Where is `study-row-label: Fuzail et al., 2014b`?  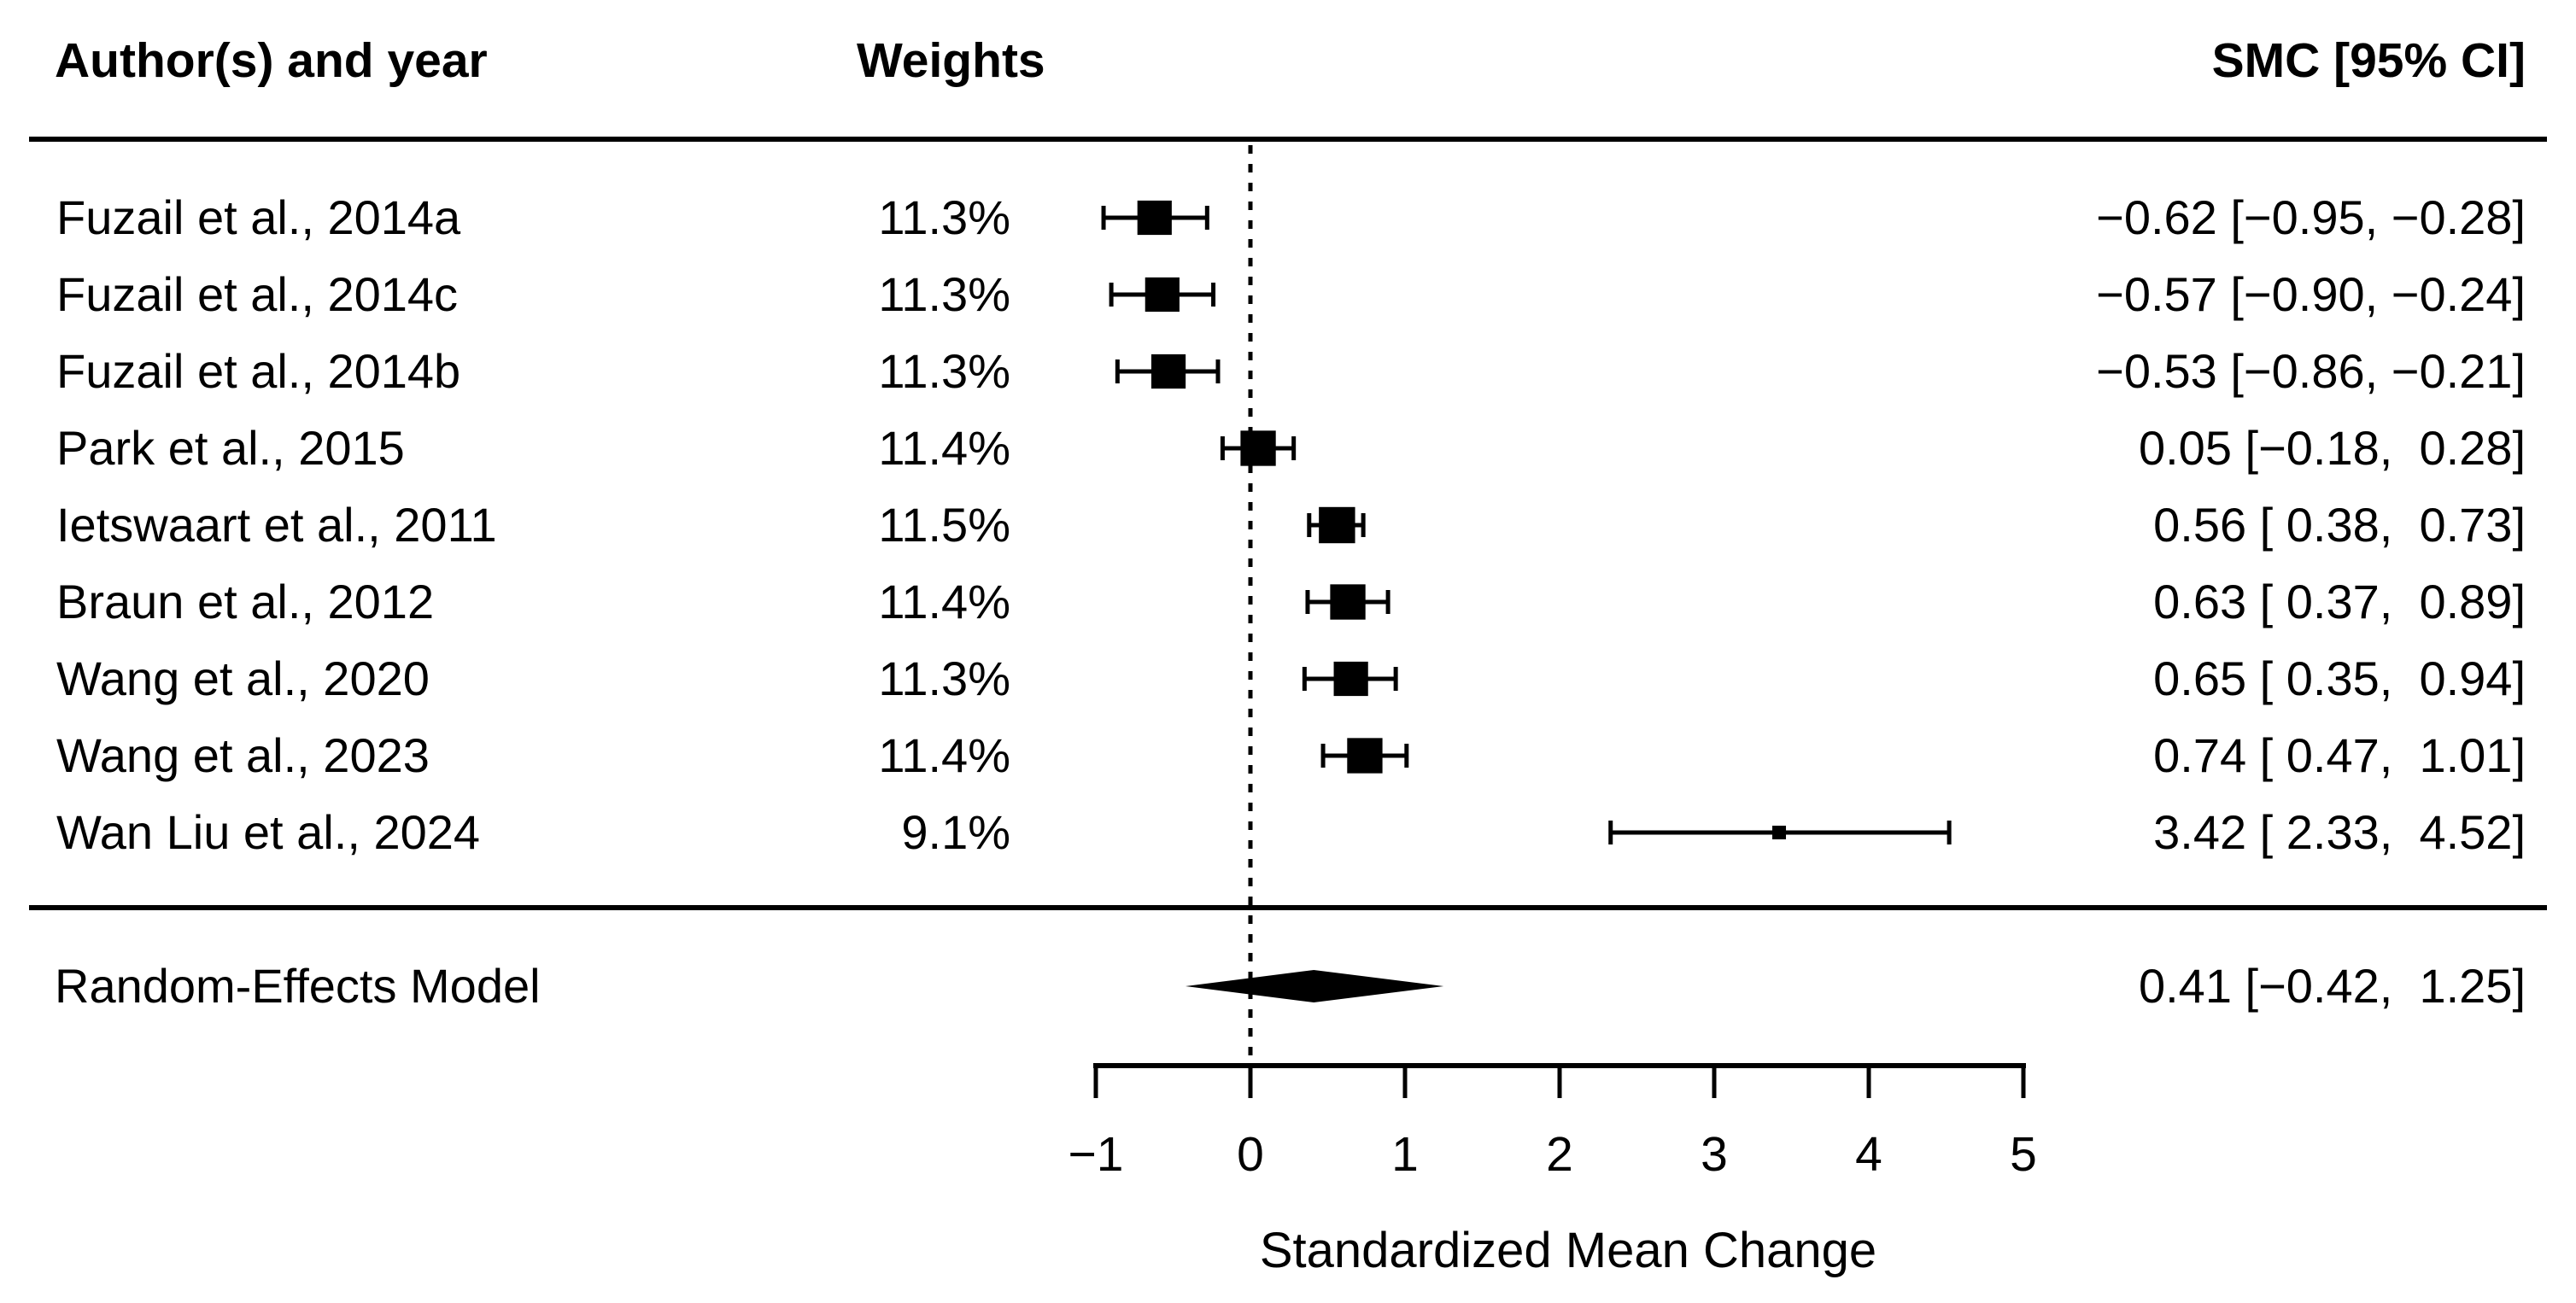 study-row-label: Fuzail et al., 2014b is located at coordinates (258, 371).